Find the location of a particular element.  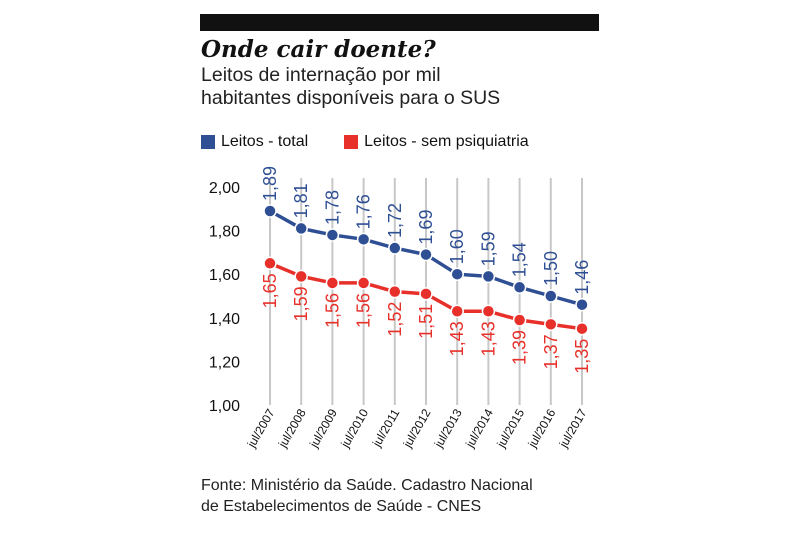

chart-title: Onde cair doente? is located at coordinates (318, 49).